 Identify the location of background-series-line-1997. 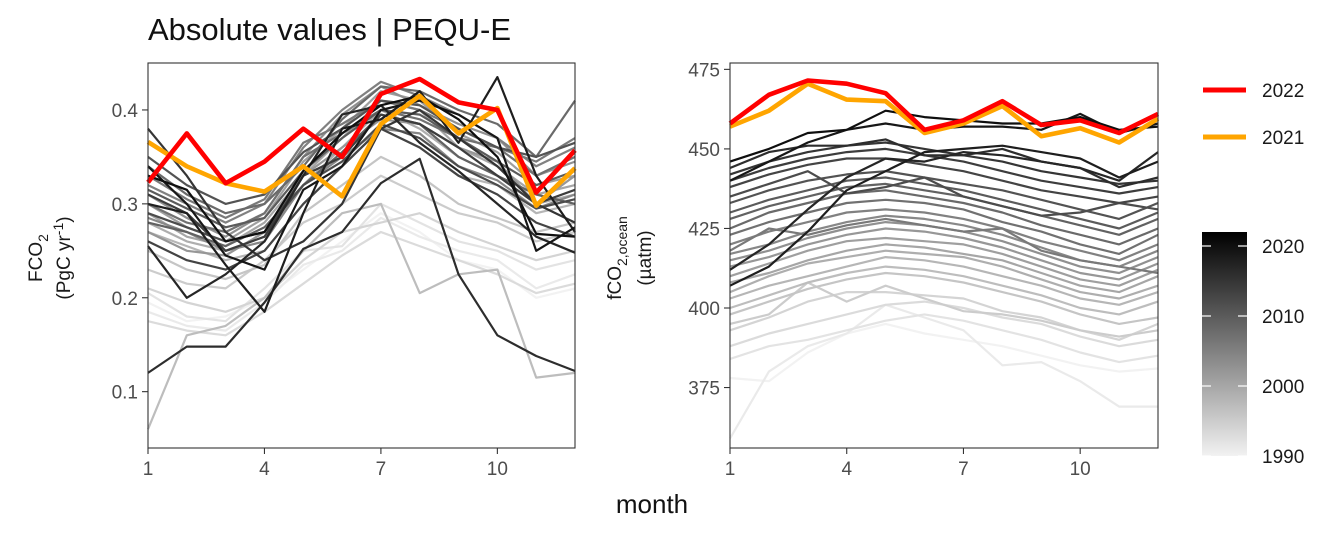
(944, 290).